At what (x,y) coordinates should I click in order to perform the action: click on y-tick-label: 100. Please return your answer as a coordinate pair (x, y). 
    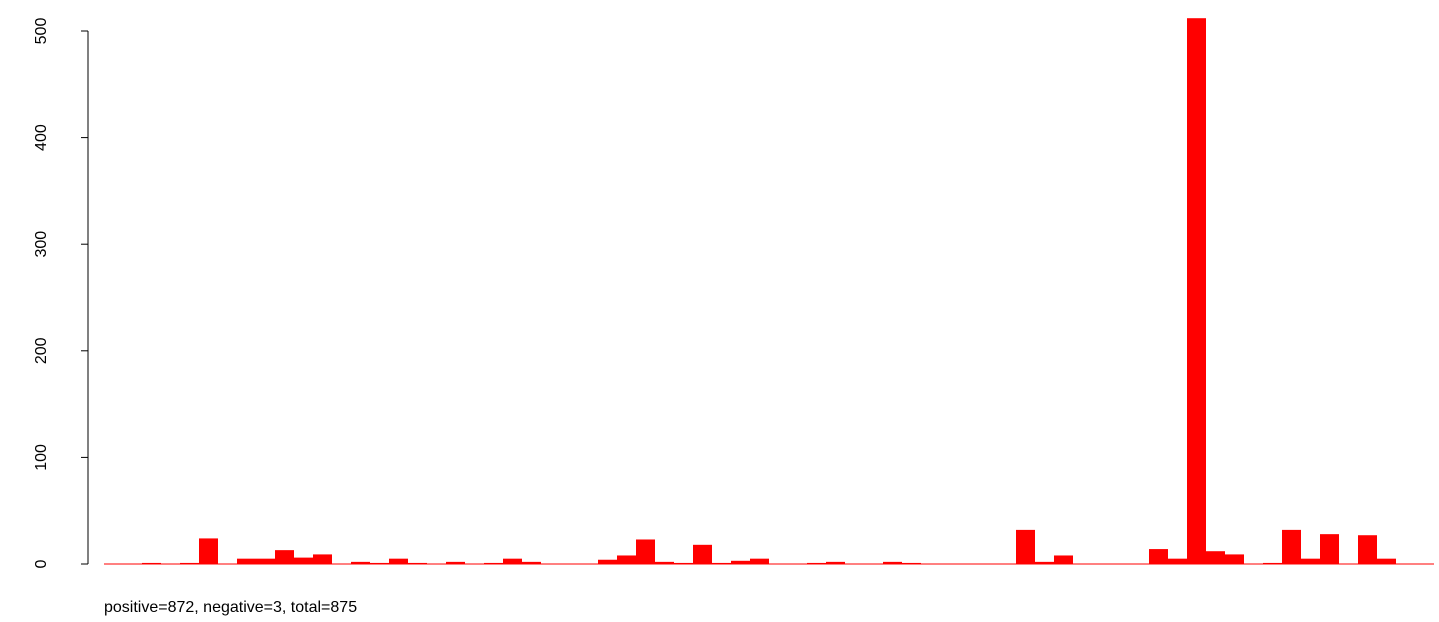
    Looking at the image, I should click on (41, 457).